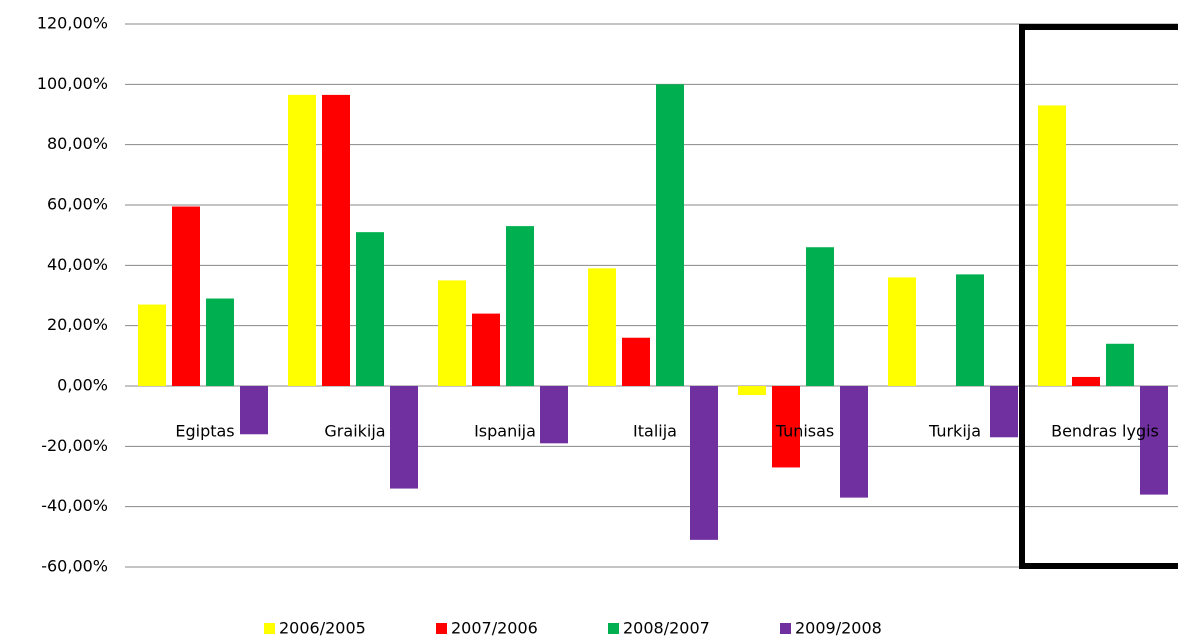 This screenshot has height=642, width=1178. Describe the element at coordinates (322, 628) in the screenshot. I see `legend-label: 2006/2005` at that location.